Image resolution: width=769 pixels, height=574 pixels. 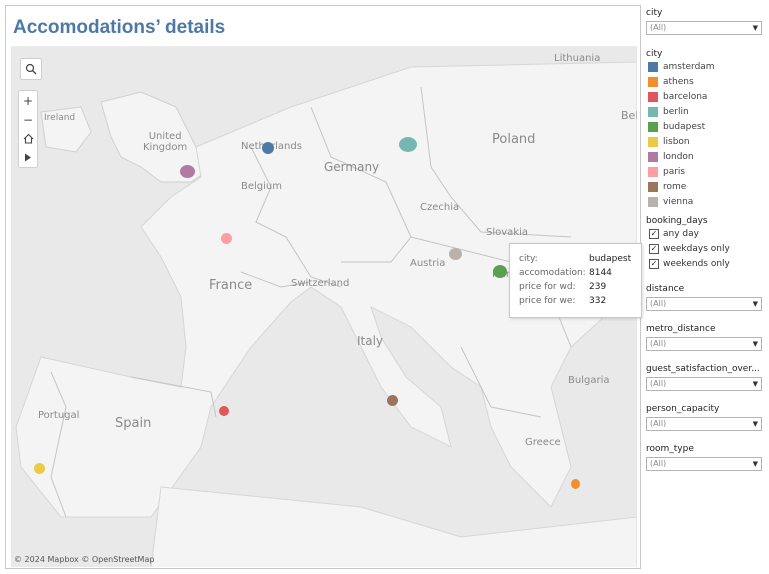 What do you see at coordinates (685, 96) in the screenshot?
I see `legend-label: barcelona` at bounding box center [685, 96].